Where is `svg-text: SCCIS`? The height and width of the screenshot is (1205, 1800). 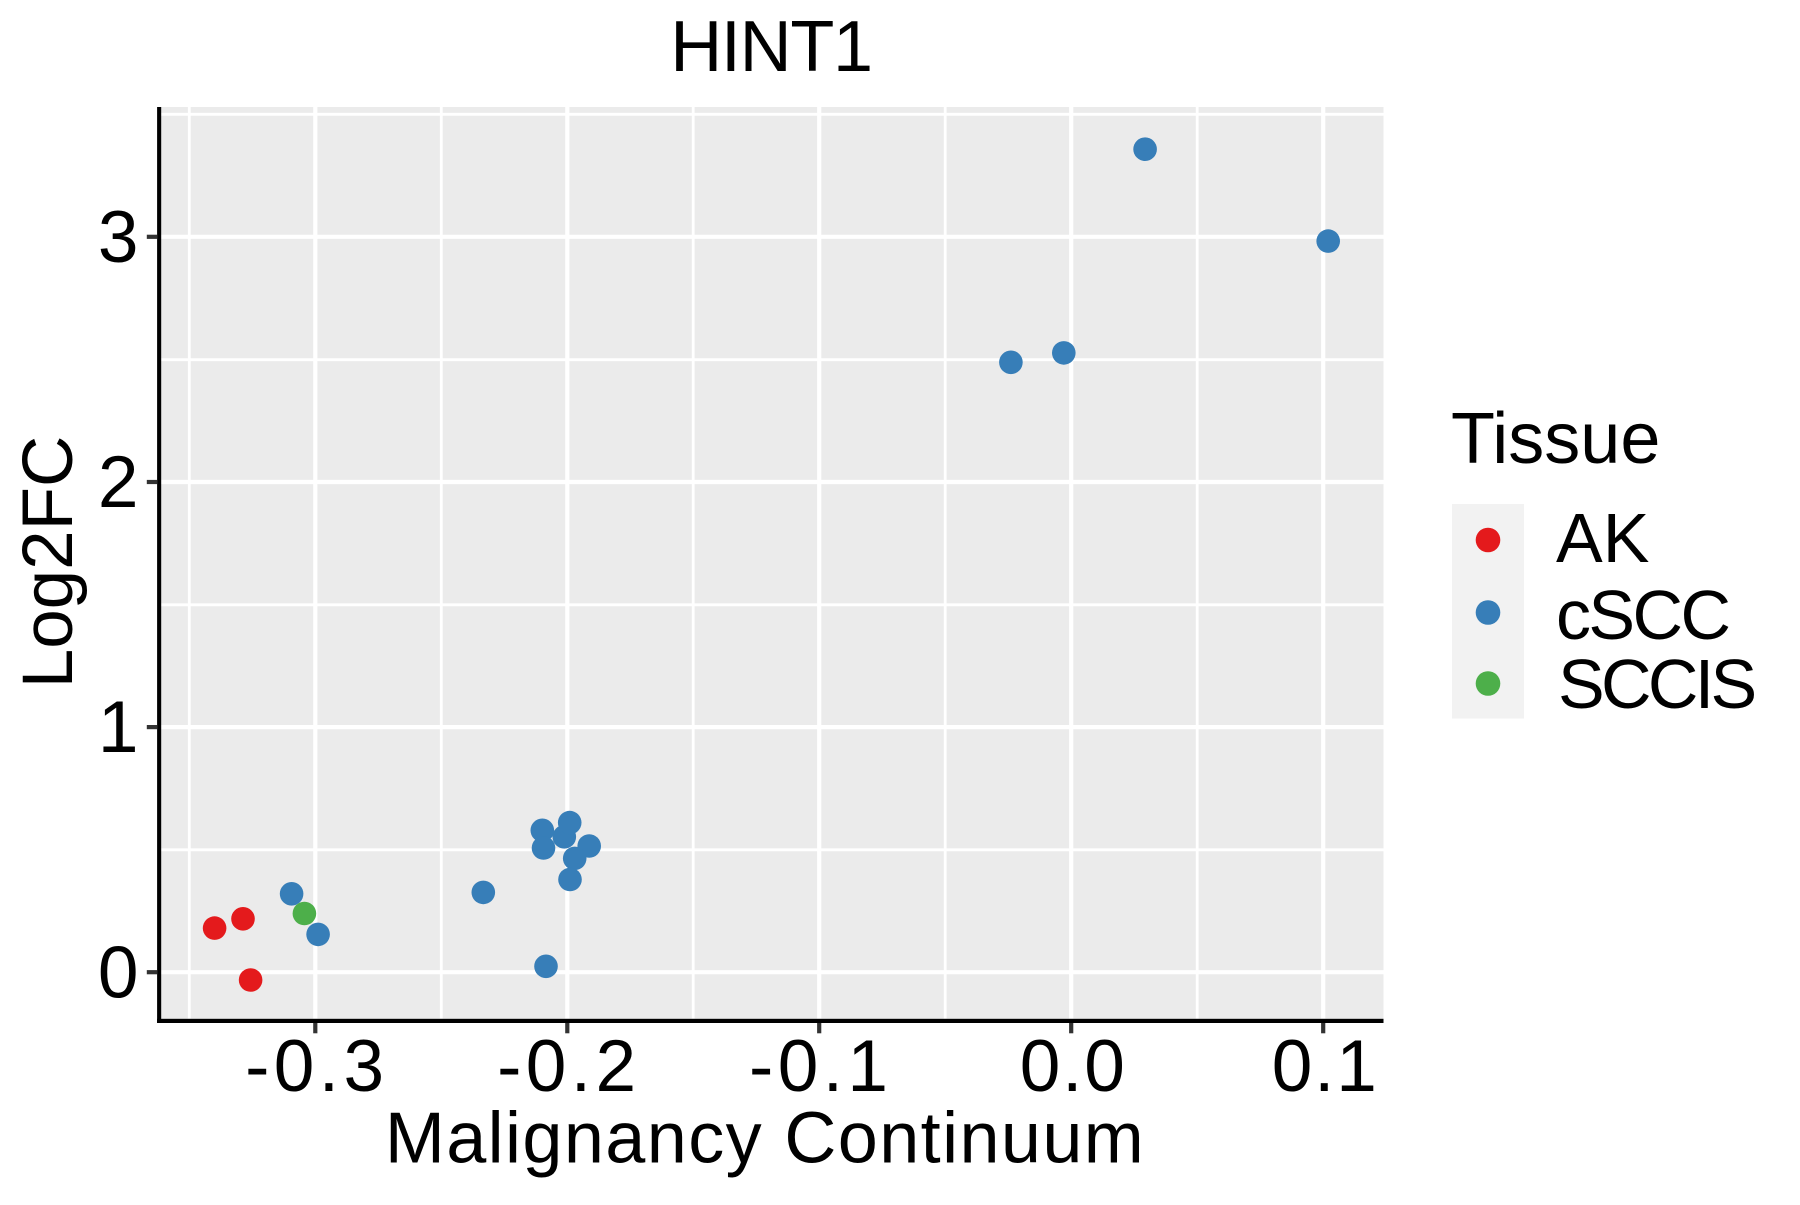 svg-text: SCCIS is located at coordinates (1656, 684).